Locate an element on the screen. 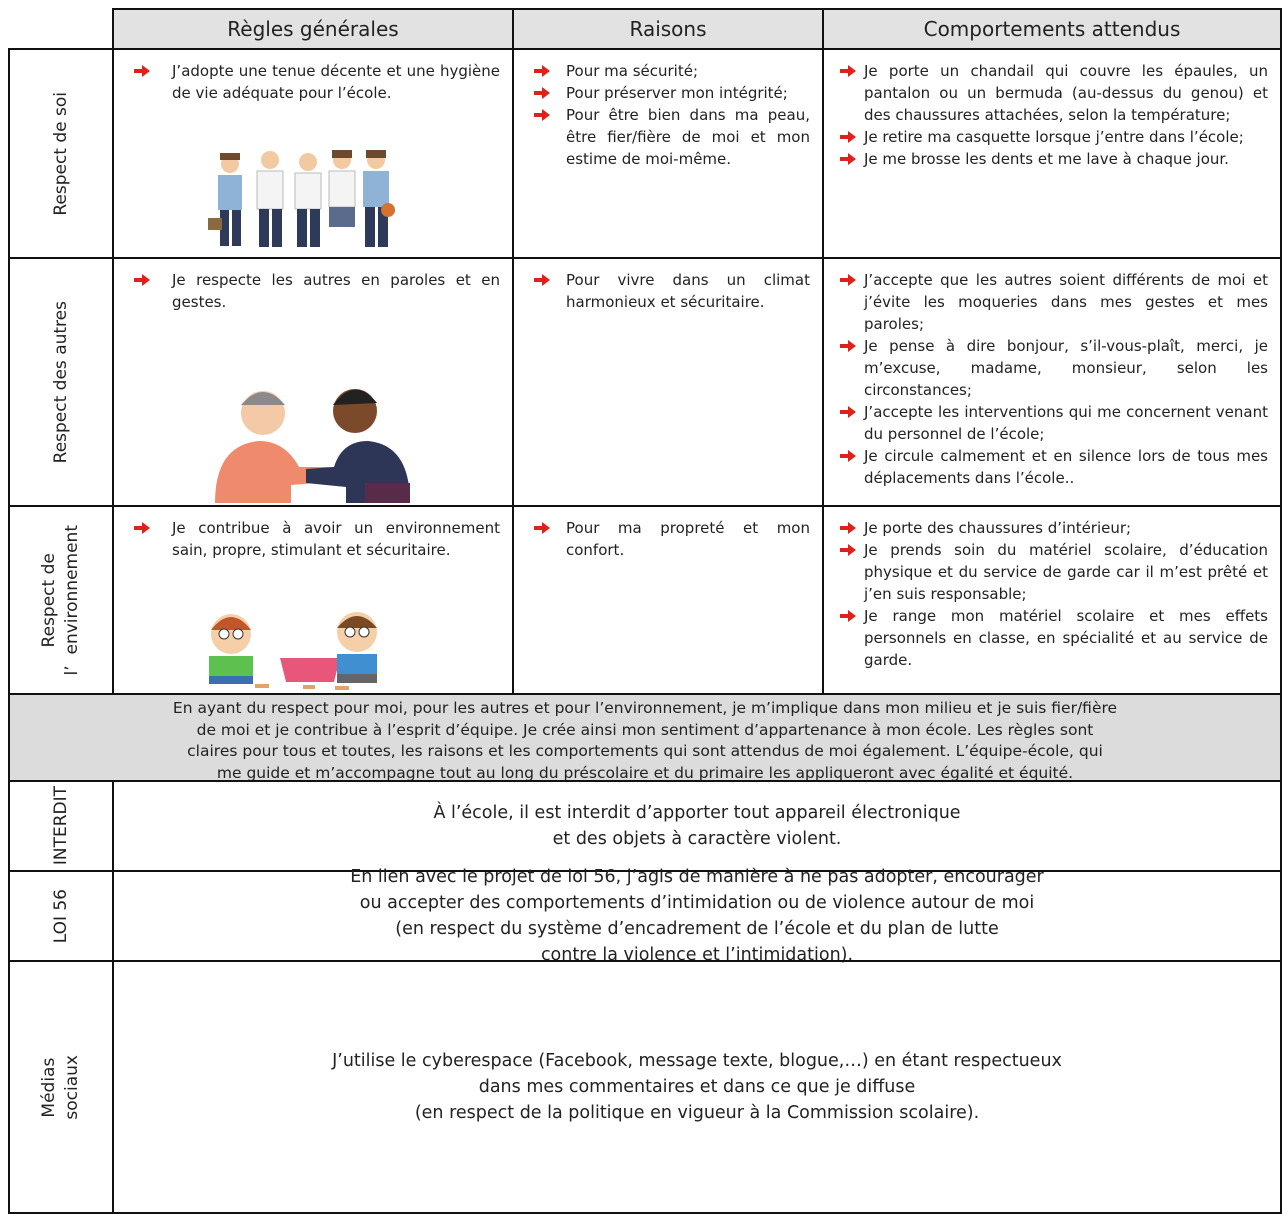 This screenshot has width=1283, height=1214. row-label-line: Respect de soi is located at coordinates (60, 153).